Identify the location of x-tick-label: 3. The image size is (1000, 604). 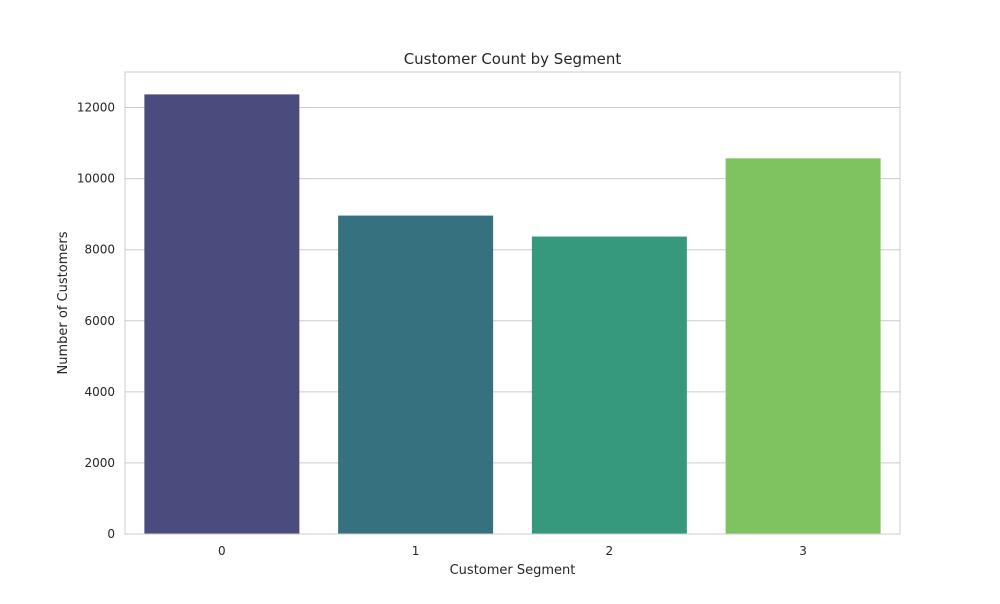
(803, 551).